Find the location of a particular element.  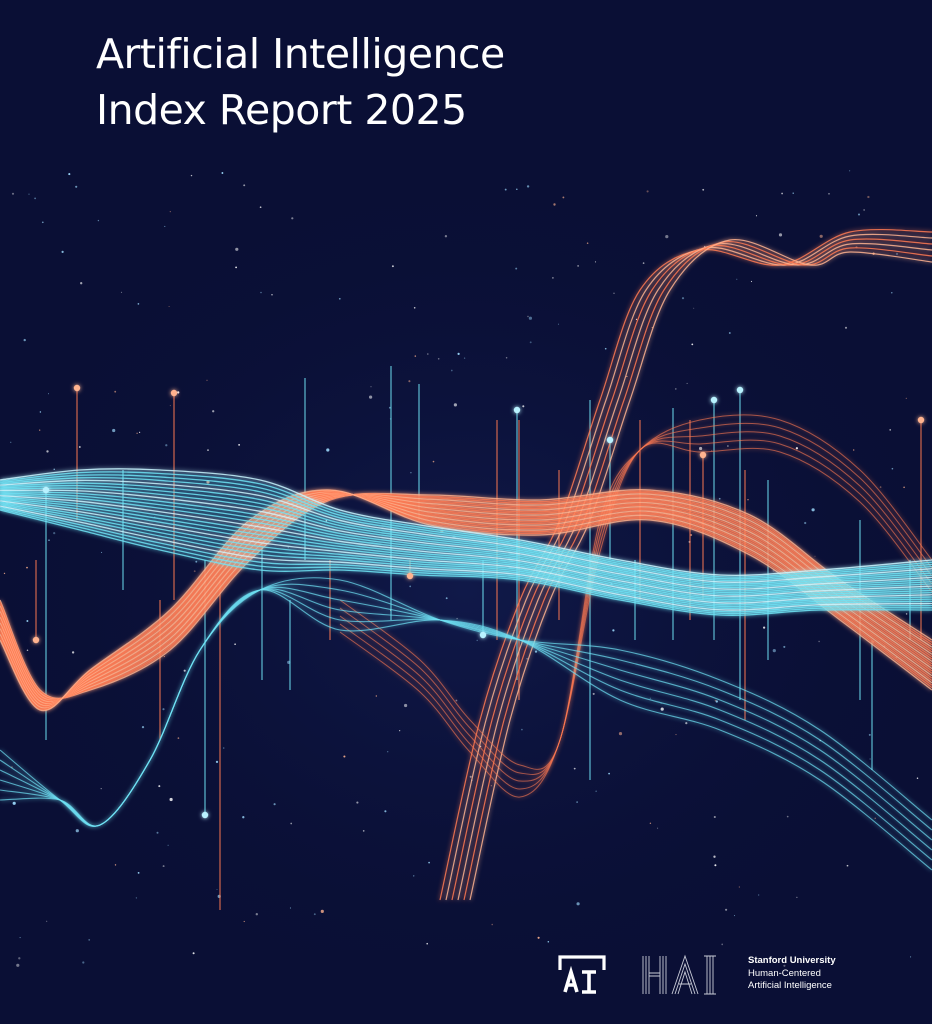

cyan-wave-band is located at coordinates (466, 542).